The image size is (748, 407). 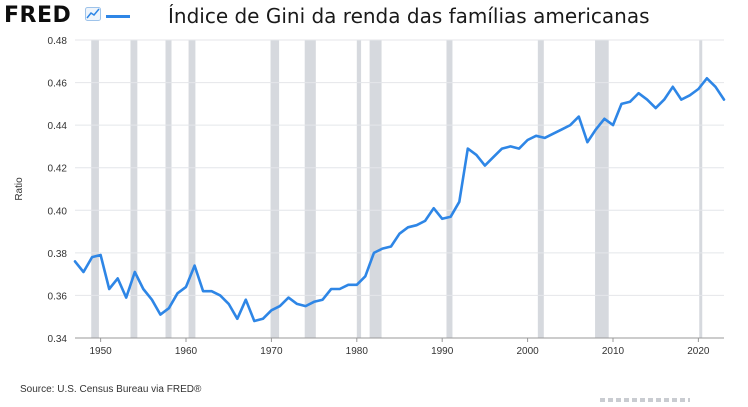 I want to click on x-tick-label: 1950, so click(x=100, y=351).